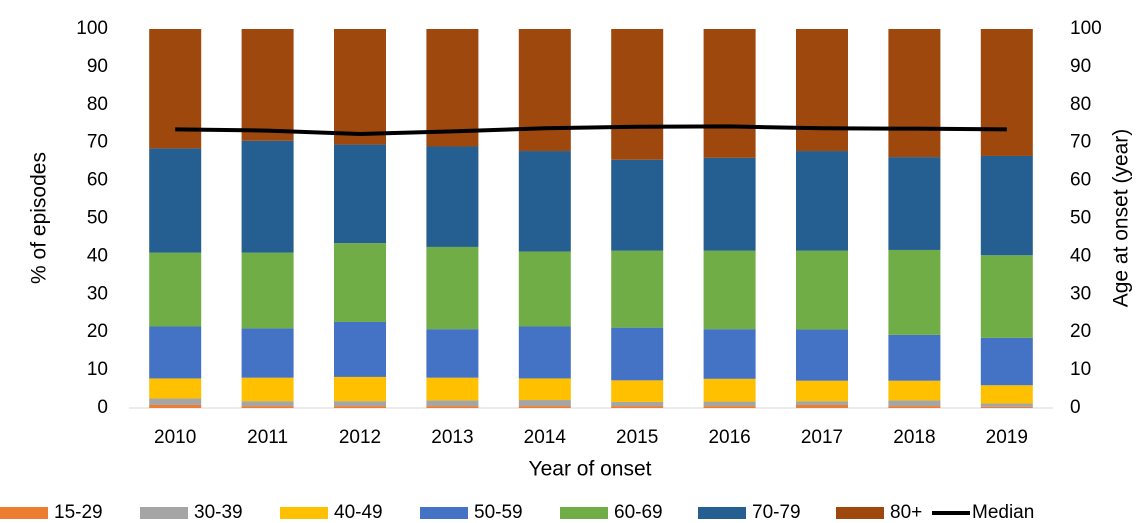  Describe the element at coordinates (452, 437) in the screenshot. I see `x-tick-label: 2013` at that location.